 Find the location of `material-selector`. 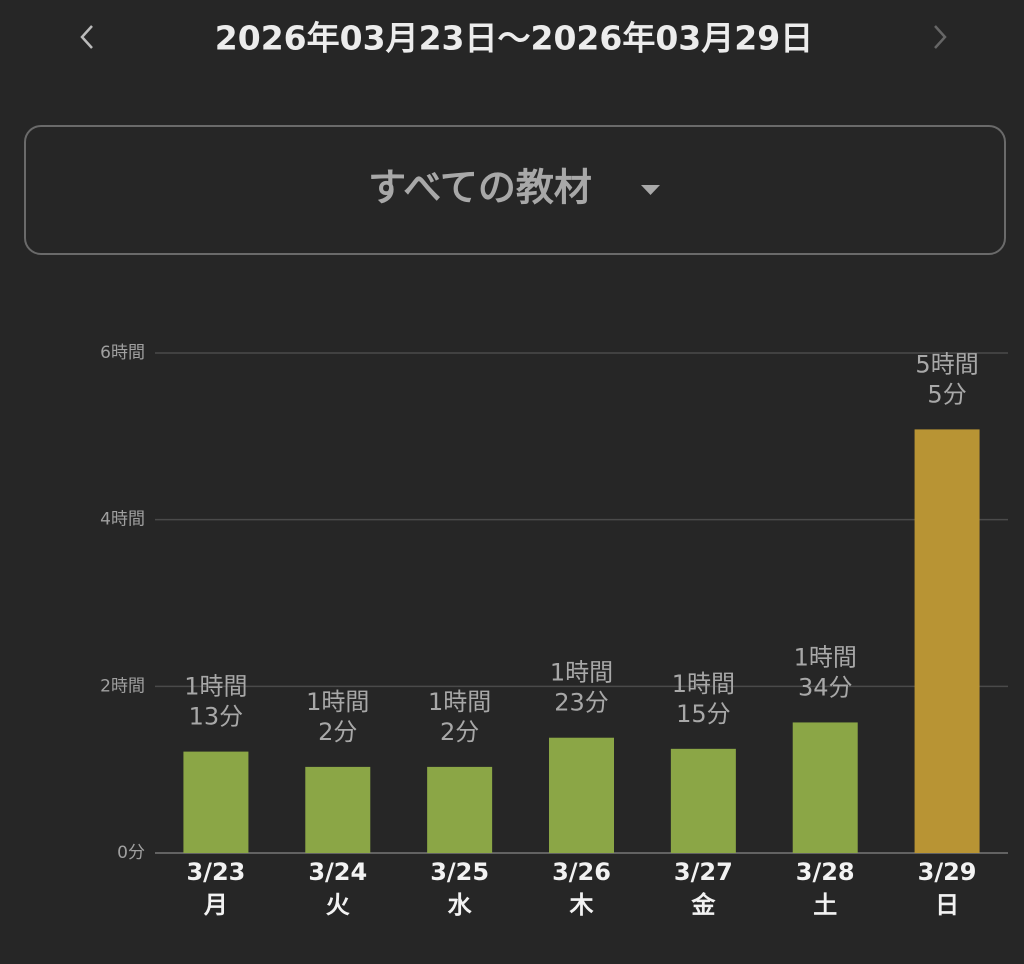

material-selector is located at coordinates (515, 190).